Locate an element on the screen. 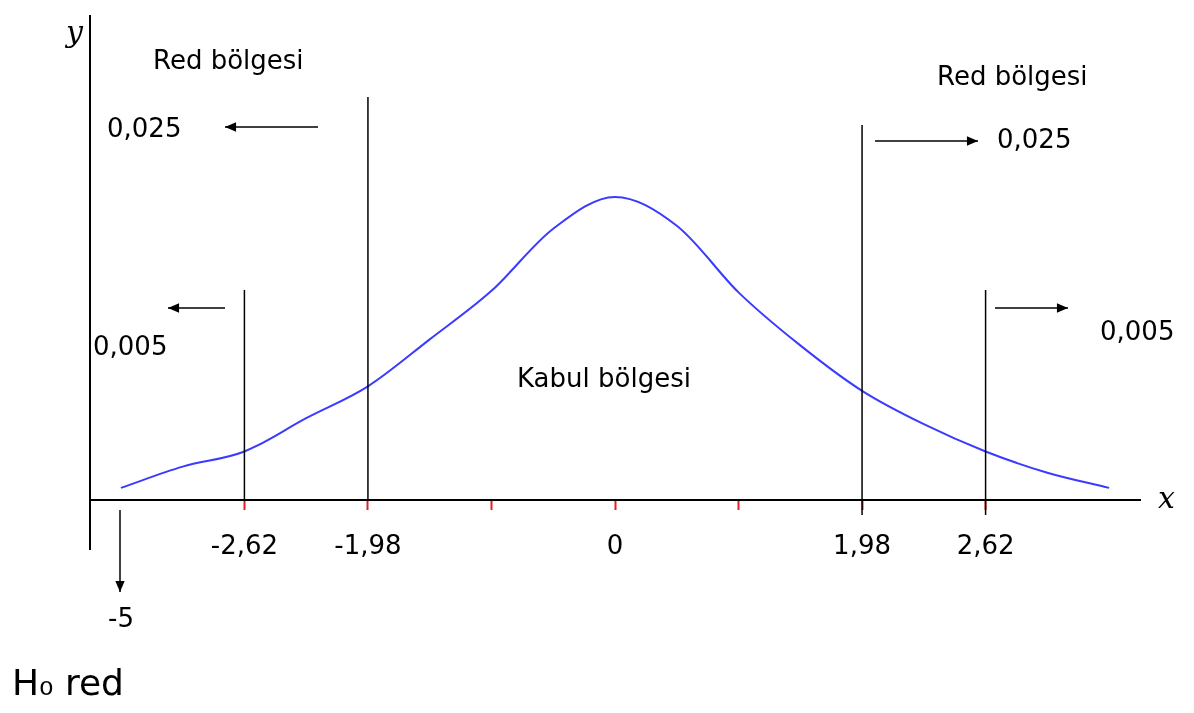 This screenshot has width=1194, height=713. x-tick-label: 0 is located at coordinates (615, 545).